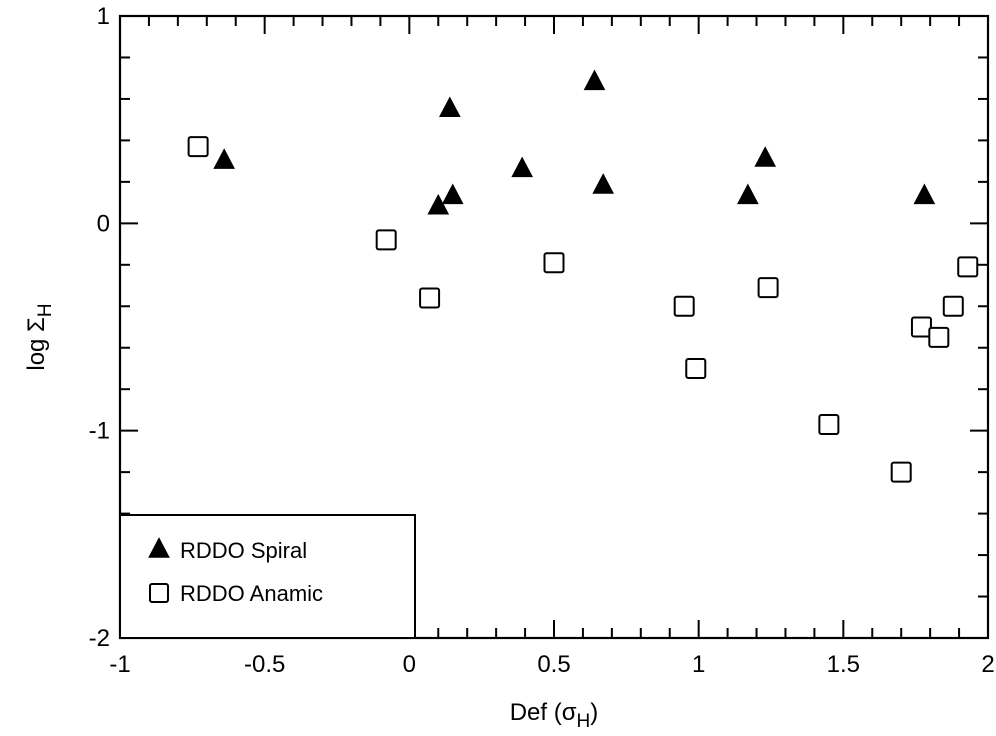  I want to click on legend: RDDO Spiral RDDO Anamic, so click(267, 576).